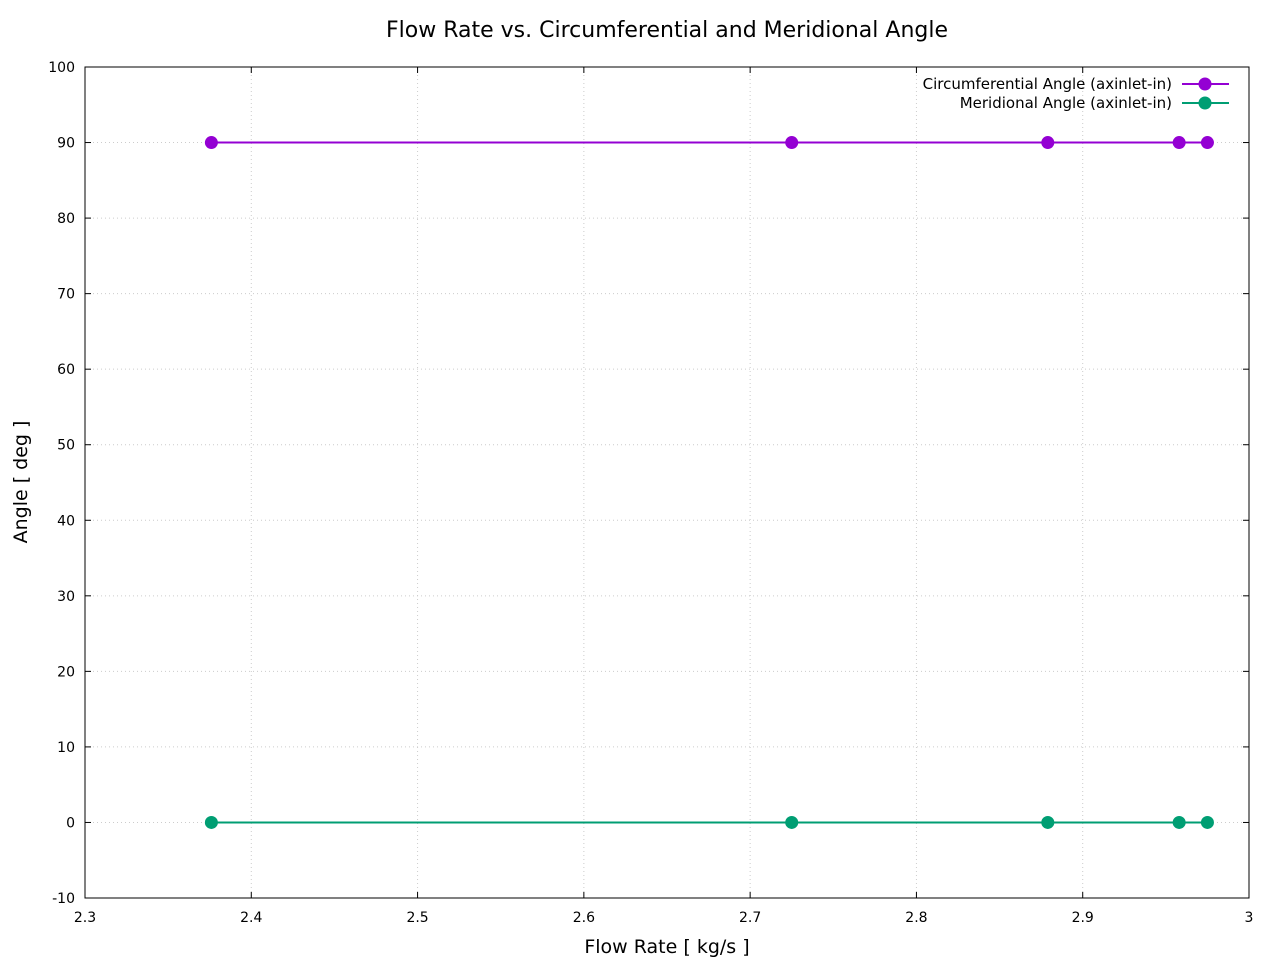 Image resolution: width=1280 pixels, height=960 pixels. I want to click on legend-label: Circumferential Angle (axinlet-in), so click(1047, 84).